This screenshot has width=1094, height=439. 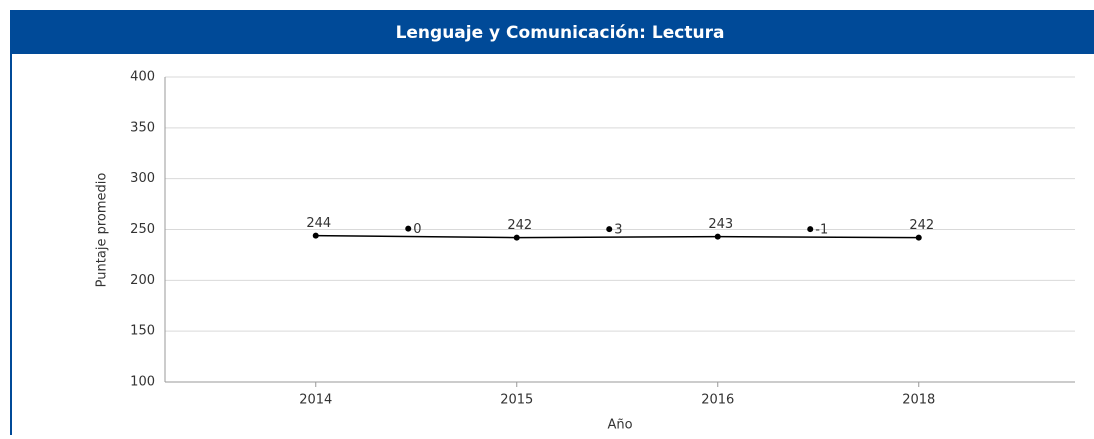 I want to click on y-tick-label: 200, so click(x=142, y=280).